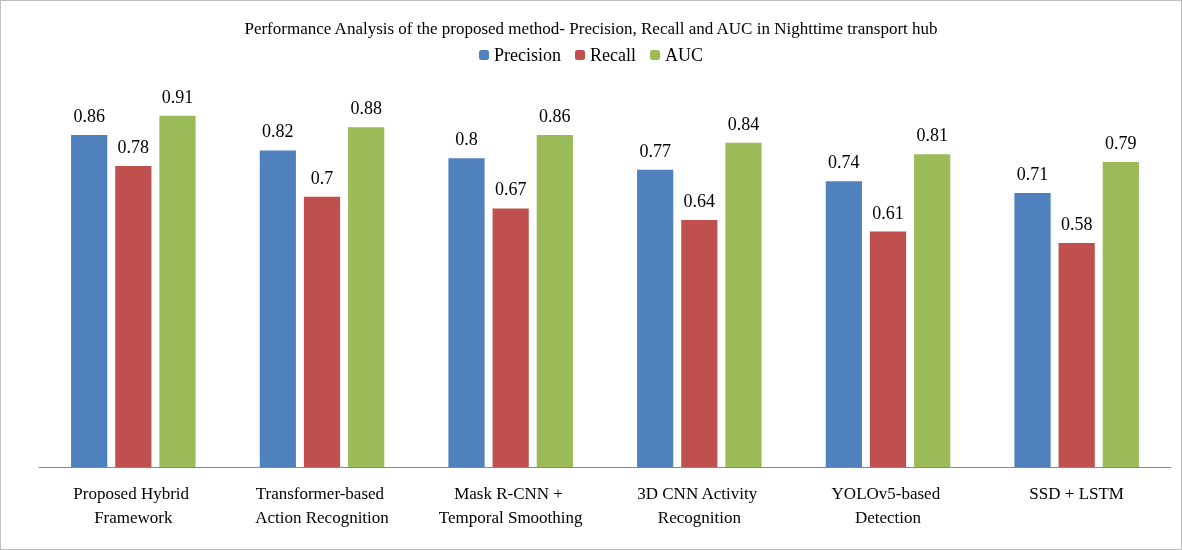 This screenshot has height=550, width=1182. What do you see at coordinates (699, 200) in the screenshot?
I see `data-label: 0.64` at bounding box center [699, 200].